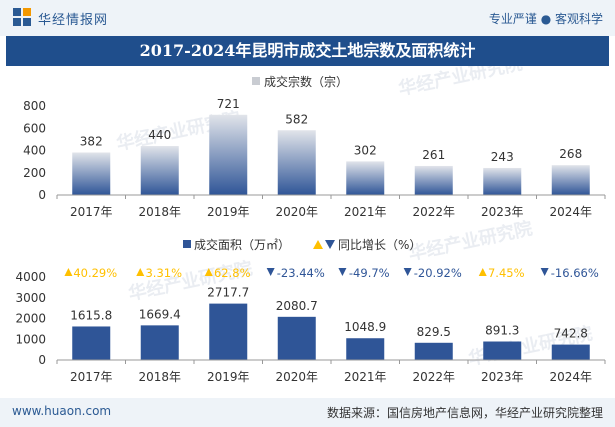 The height and width of the screenshot is (427, 615). I want to click on footer-bar: www.huaon.com 数据来源：国信房地产信息网，华经产业研究院整理, so click(307, 412).